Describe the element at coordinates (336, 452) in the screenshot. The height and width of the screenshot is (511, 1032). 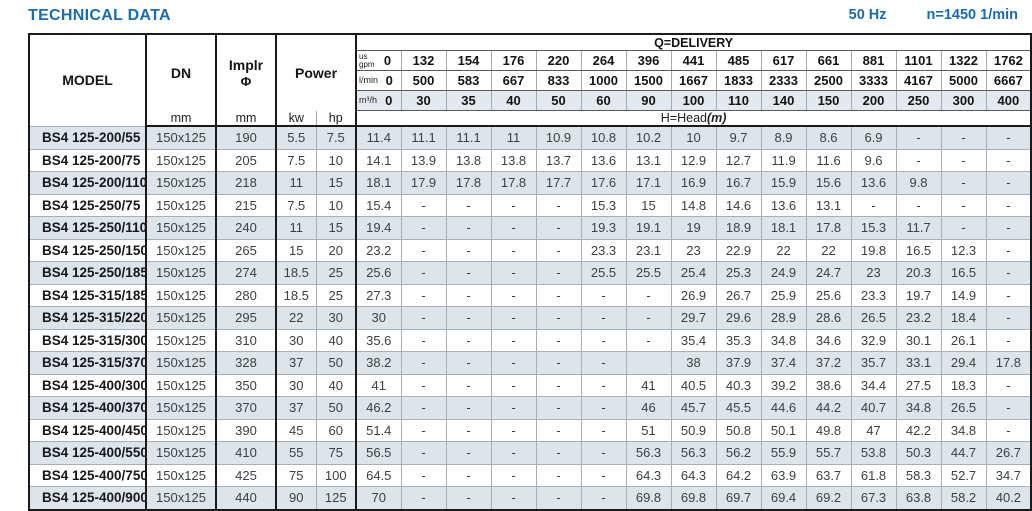
I see `power-hp-cell: 75` at that location.